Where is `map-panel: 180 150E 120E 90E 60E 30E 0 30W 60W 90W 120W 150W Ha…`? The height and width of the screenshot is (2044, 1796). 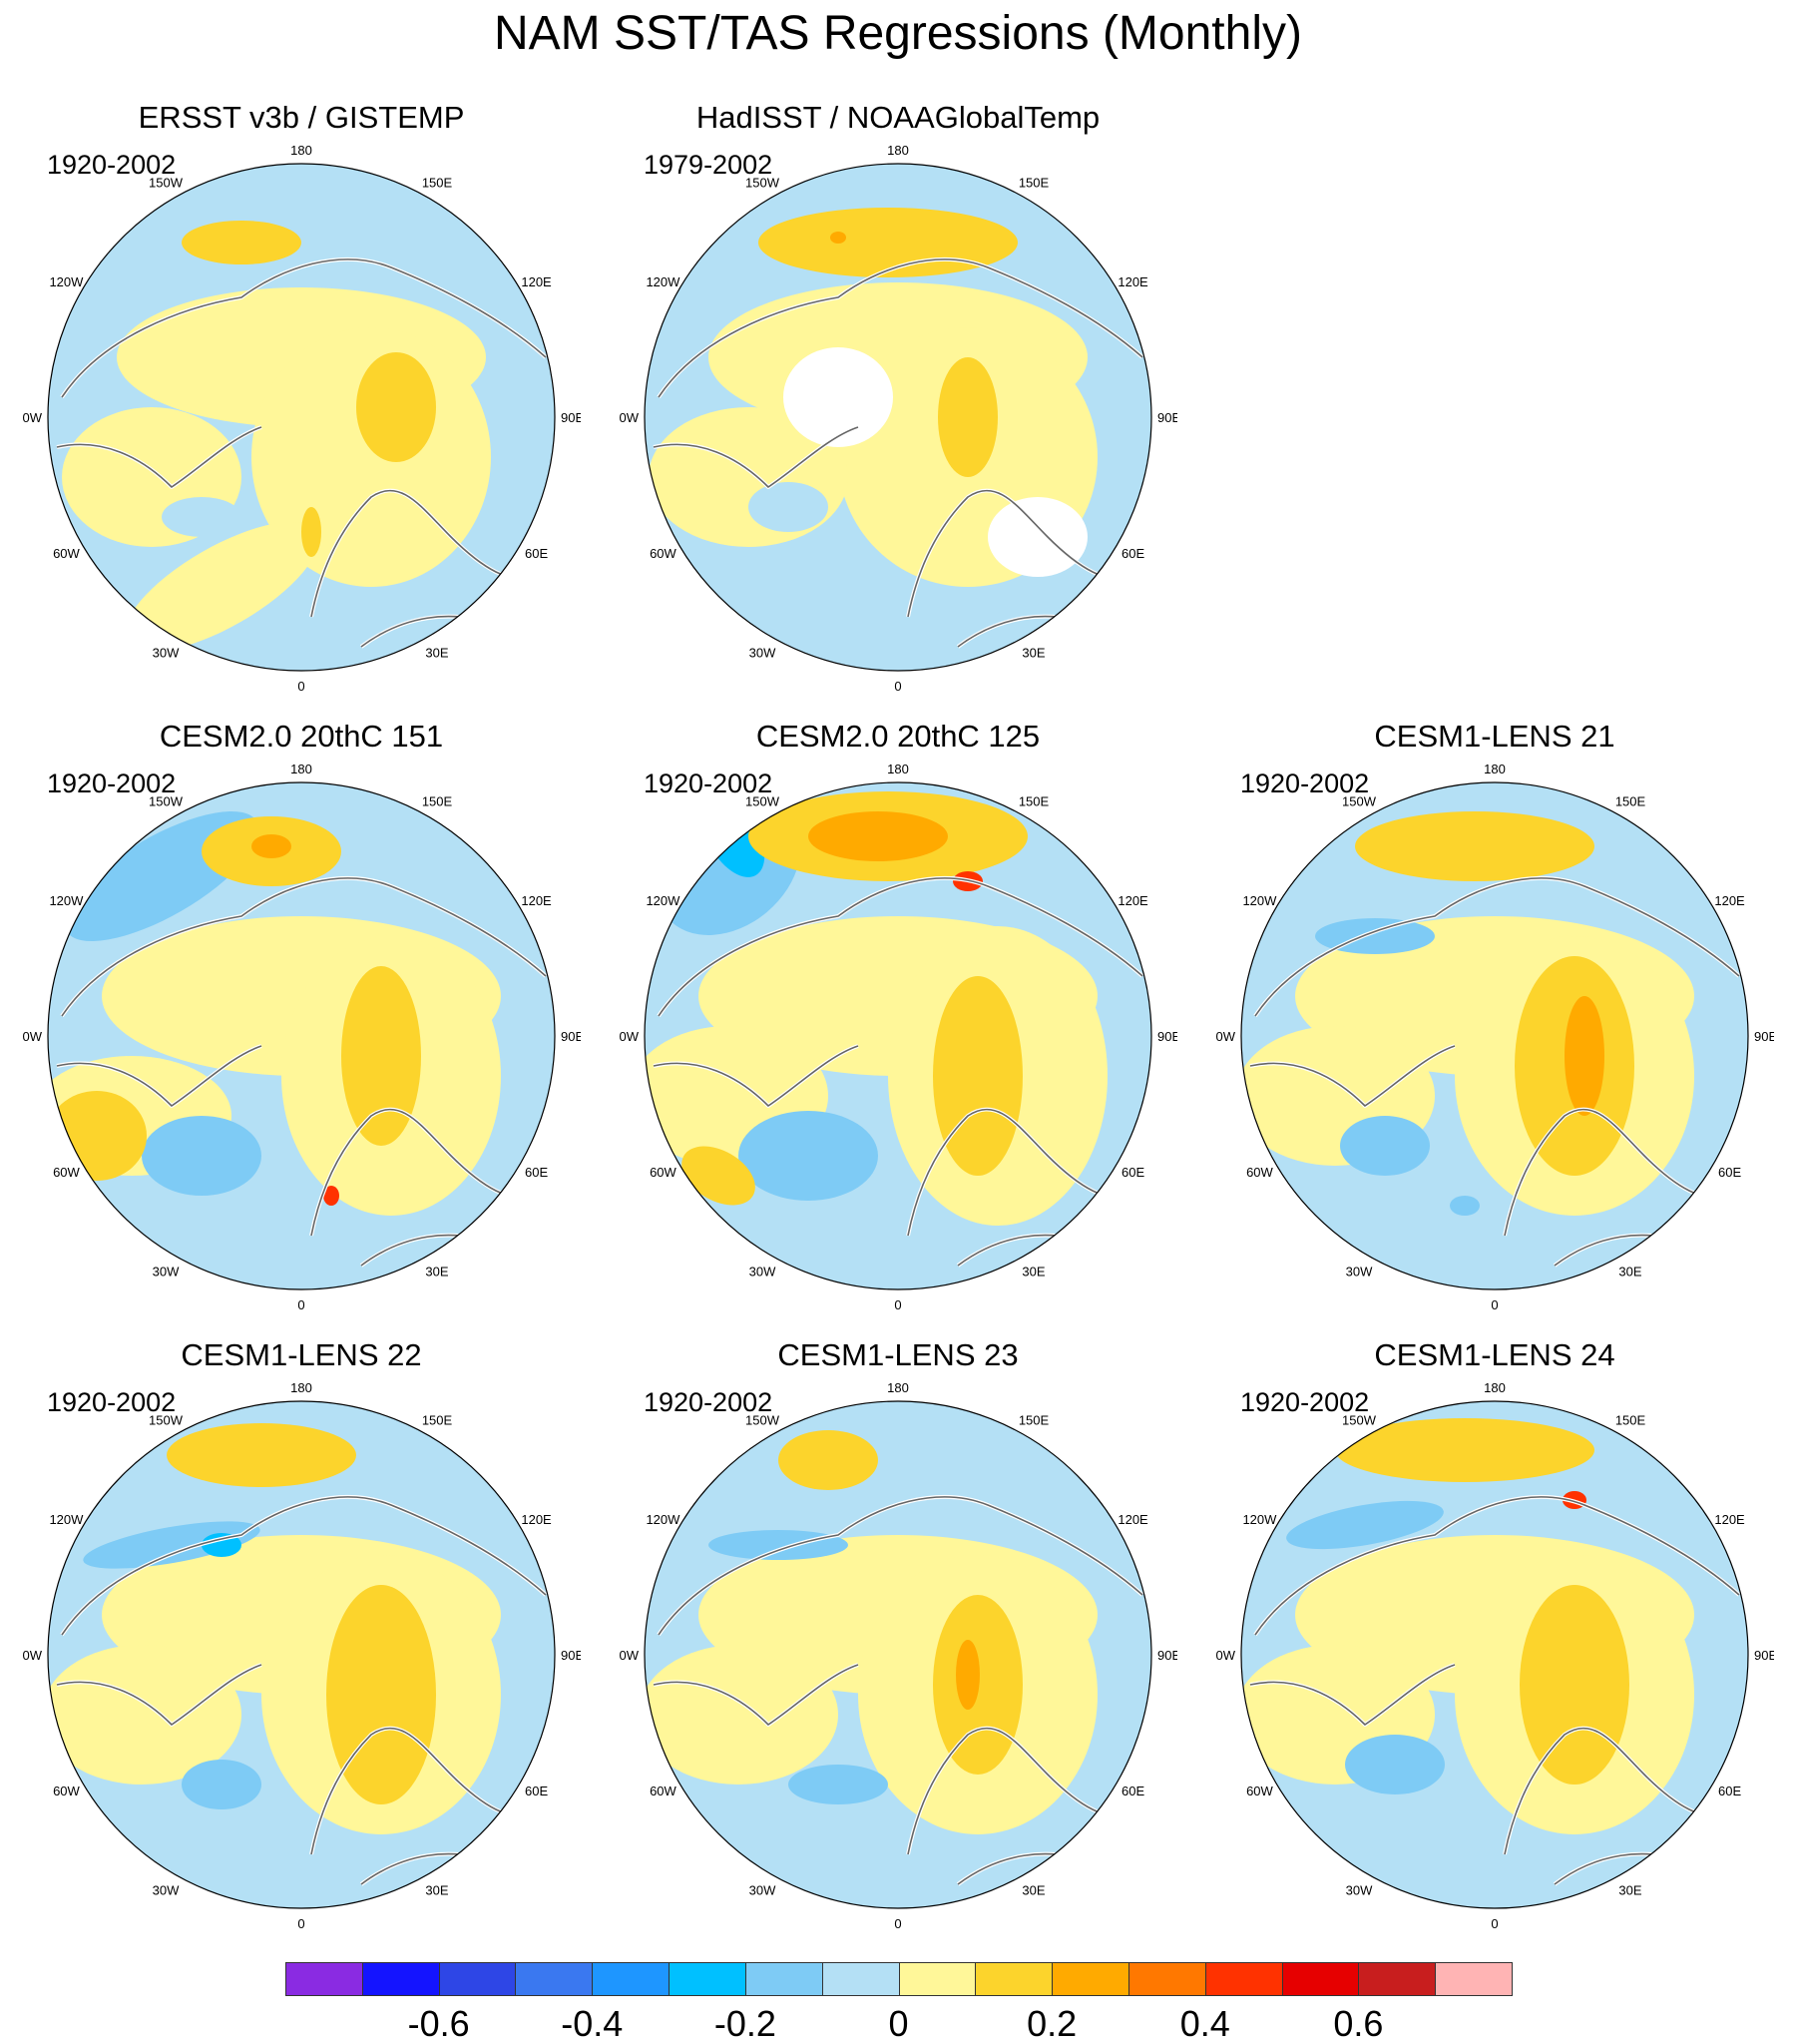
map-panel: 180 150E 120E 90E 60E 30E 0 30W 60W 90W 120W 150W Ha… is located at coordinates (898, 409).